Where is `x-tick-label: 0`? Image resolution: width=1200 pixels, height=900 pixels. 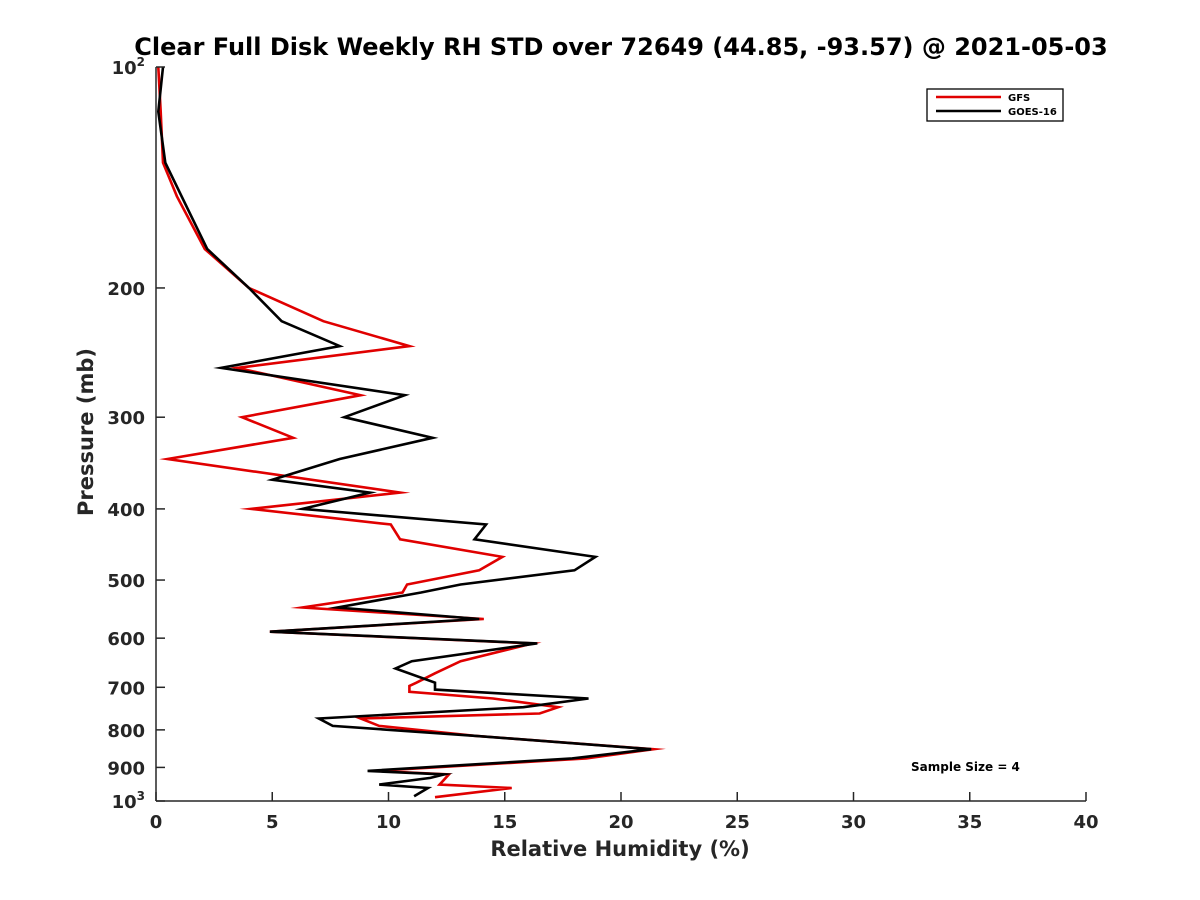 x-tick-label: 0 is located at coordinates (156, 822).